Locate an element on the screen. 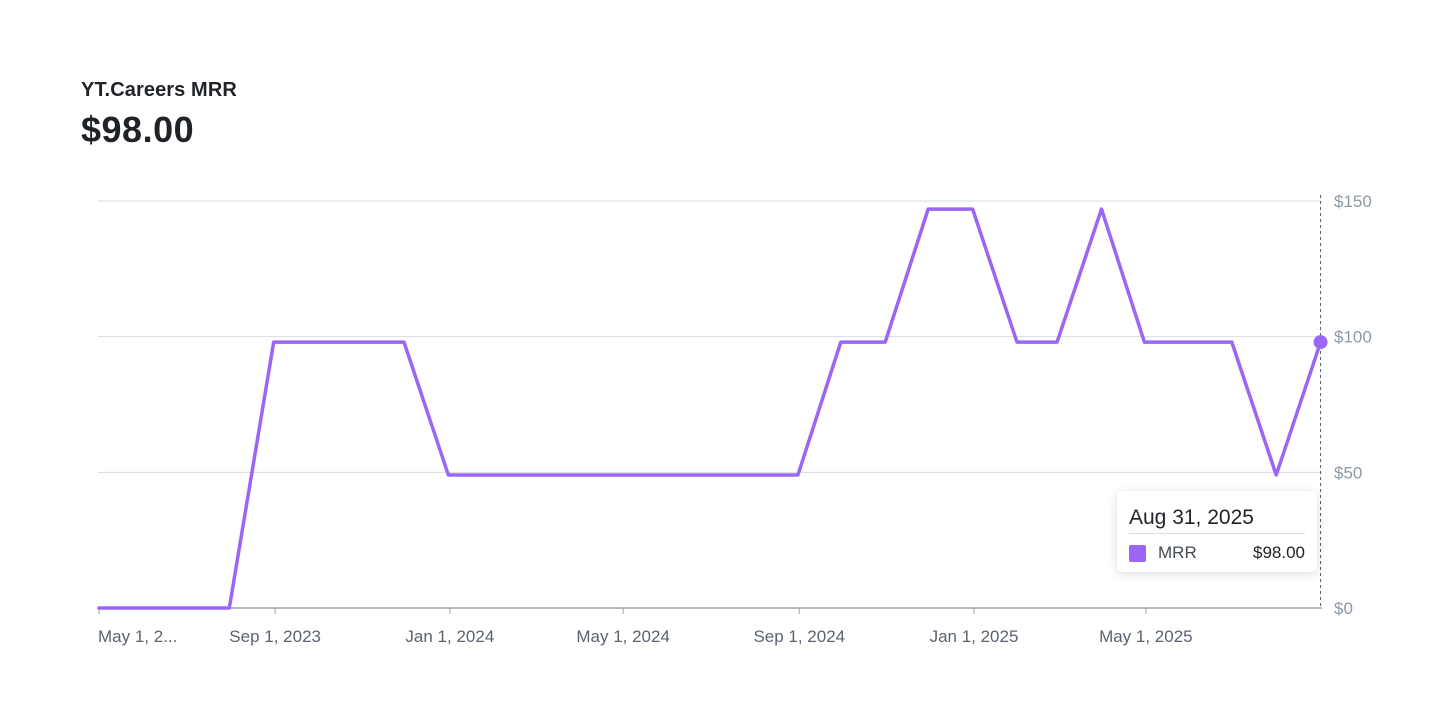 This screenshot has height=727, width=1456. tooltip-series-name: MRR is located at coordinates (1177, 552).